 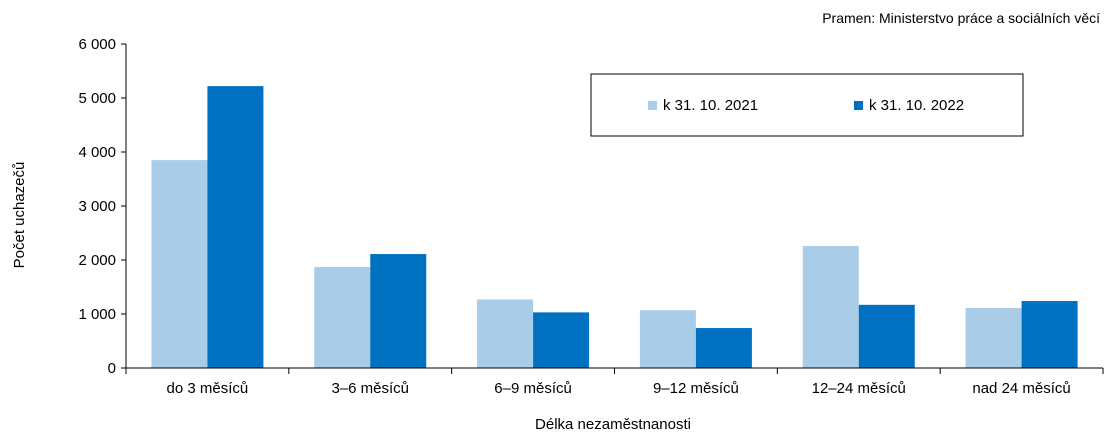 I want to click on legend-label-2022: k 31. 10. 2022, so click(x=916, y=105).